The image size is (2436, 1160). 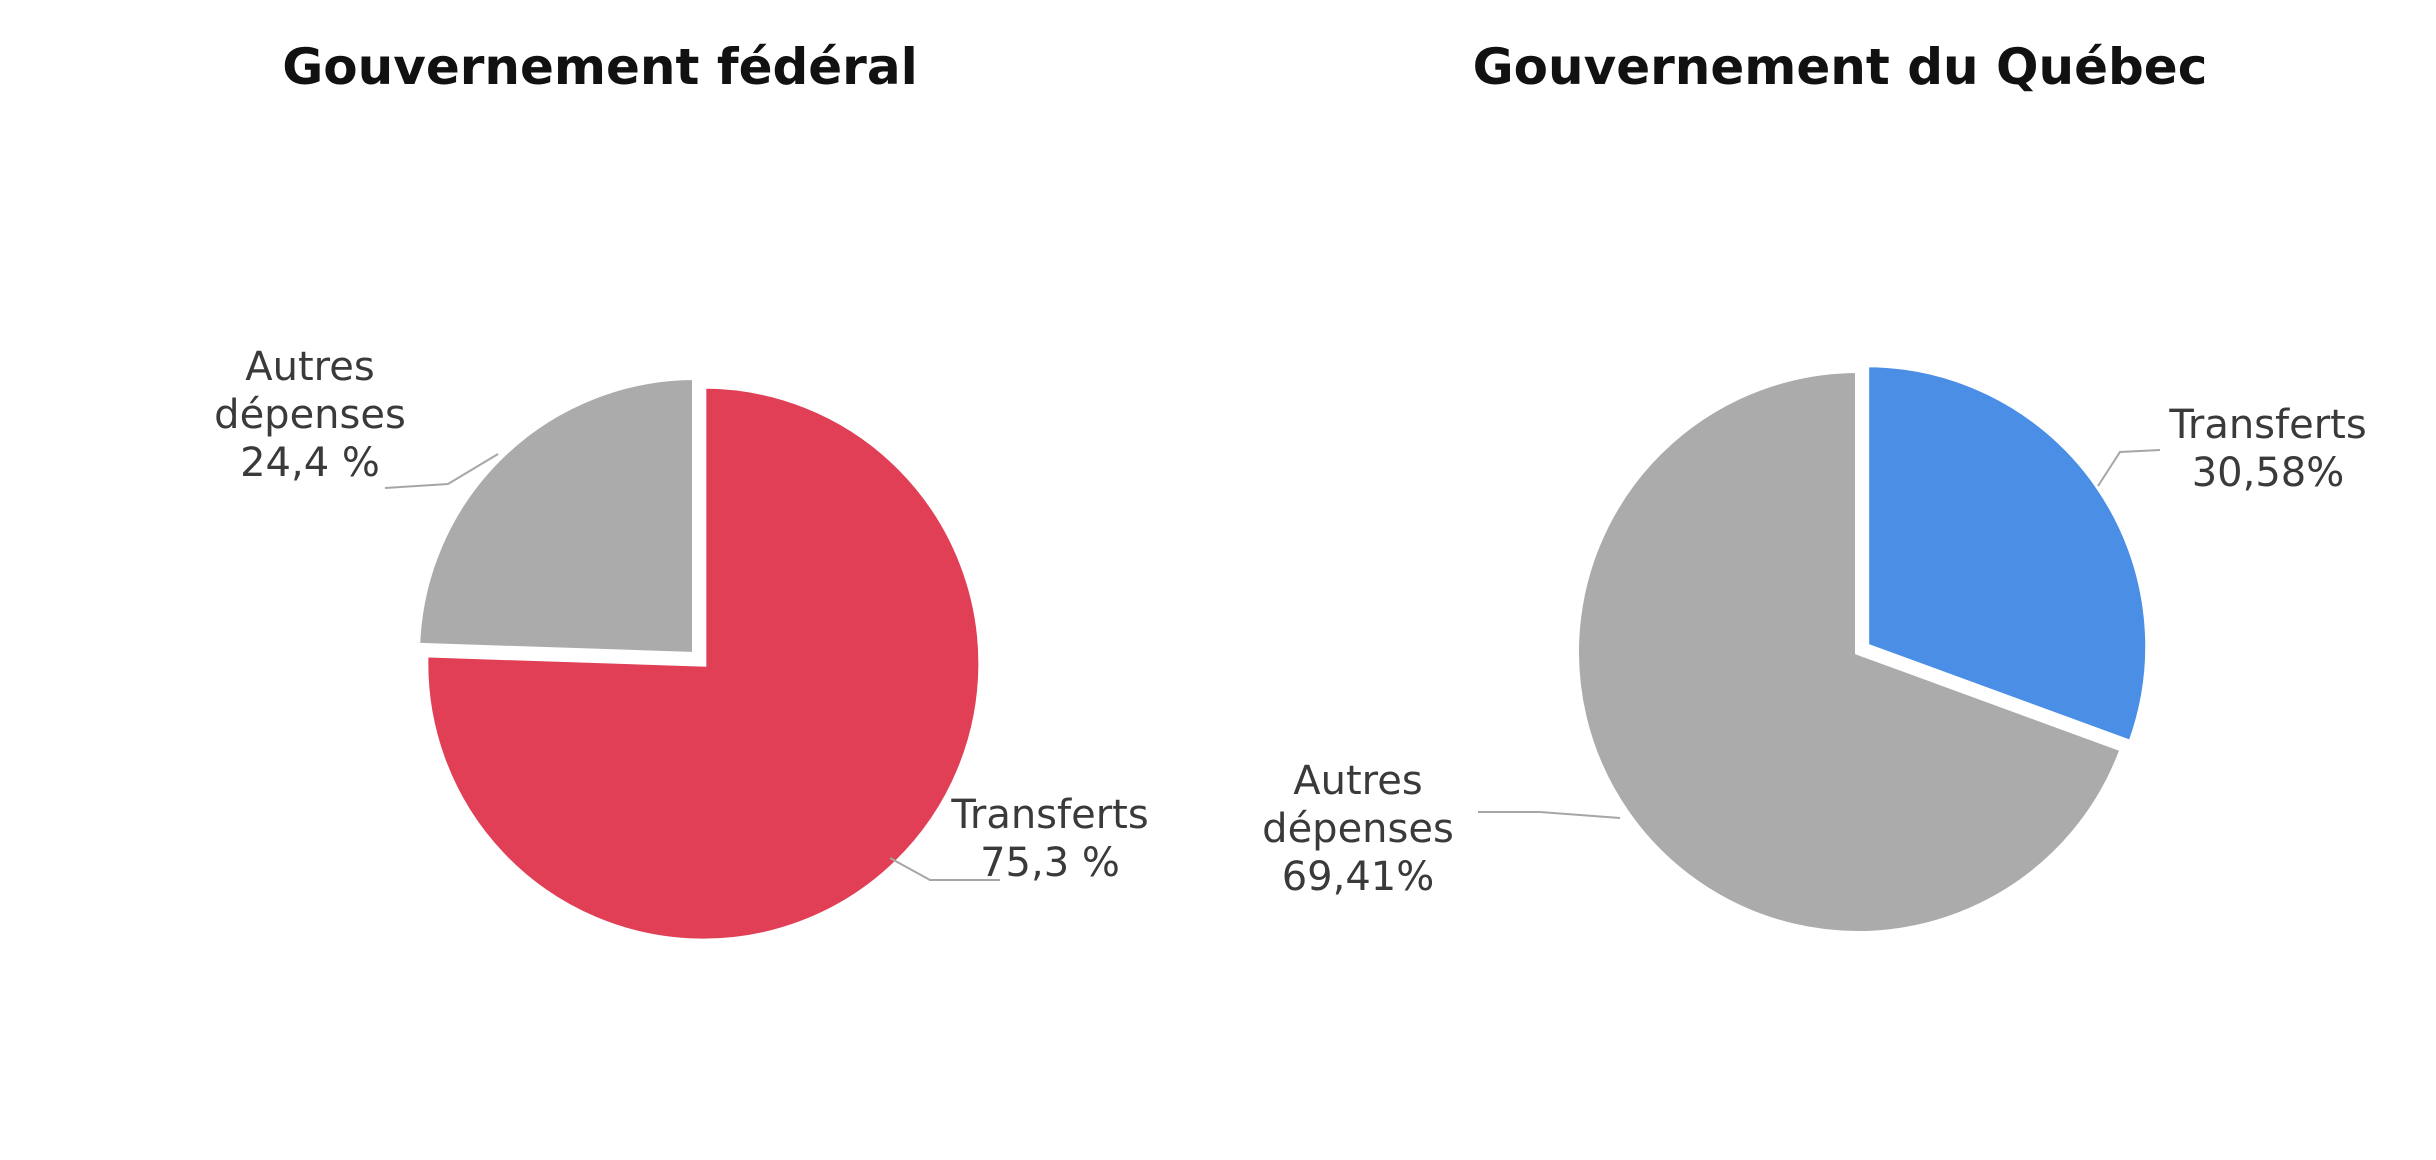 What do you see at coordinates (1049, 839) in the screenshot?
I see `data-label-transferts: Transferts 75,3 %` at bounding box center [1049, 839].